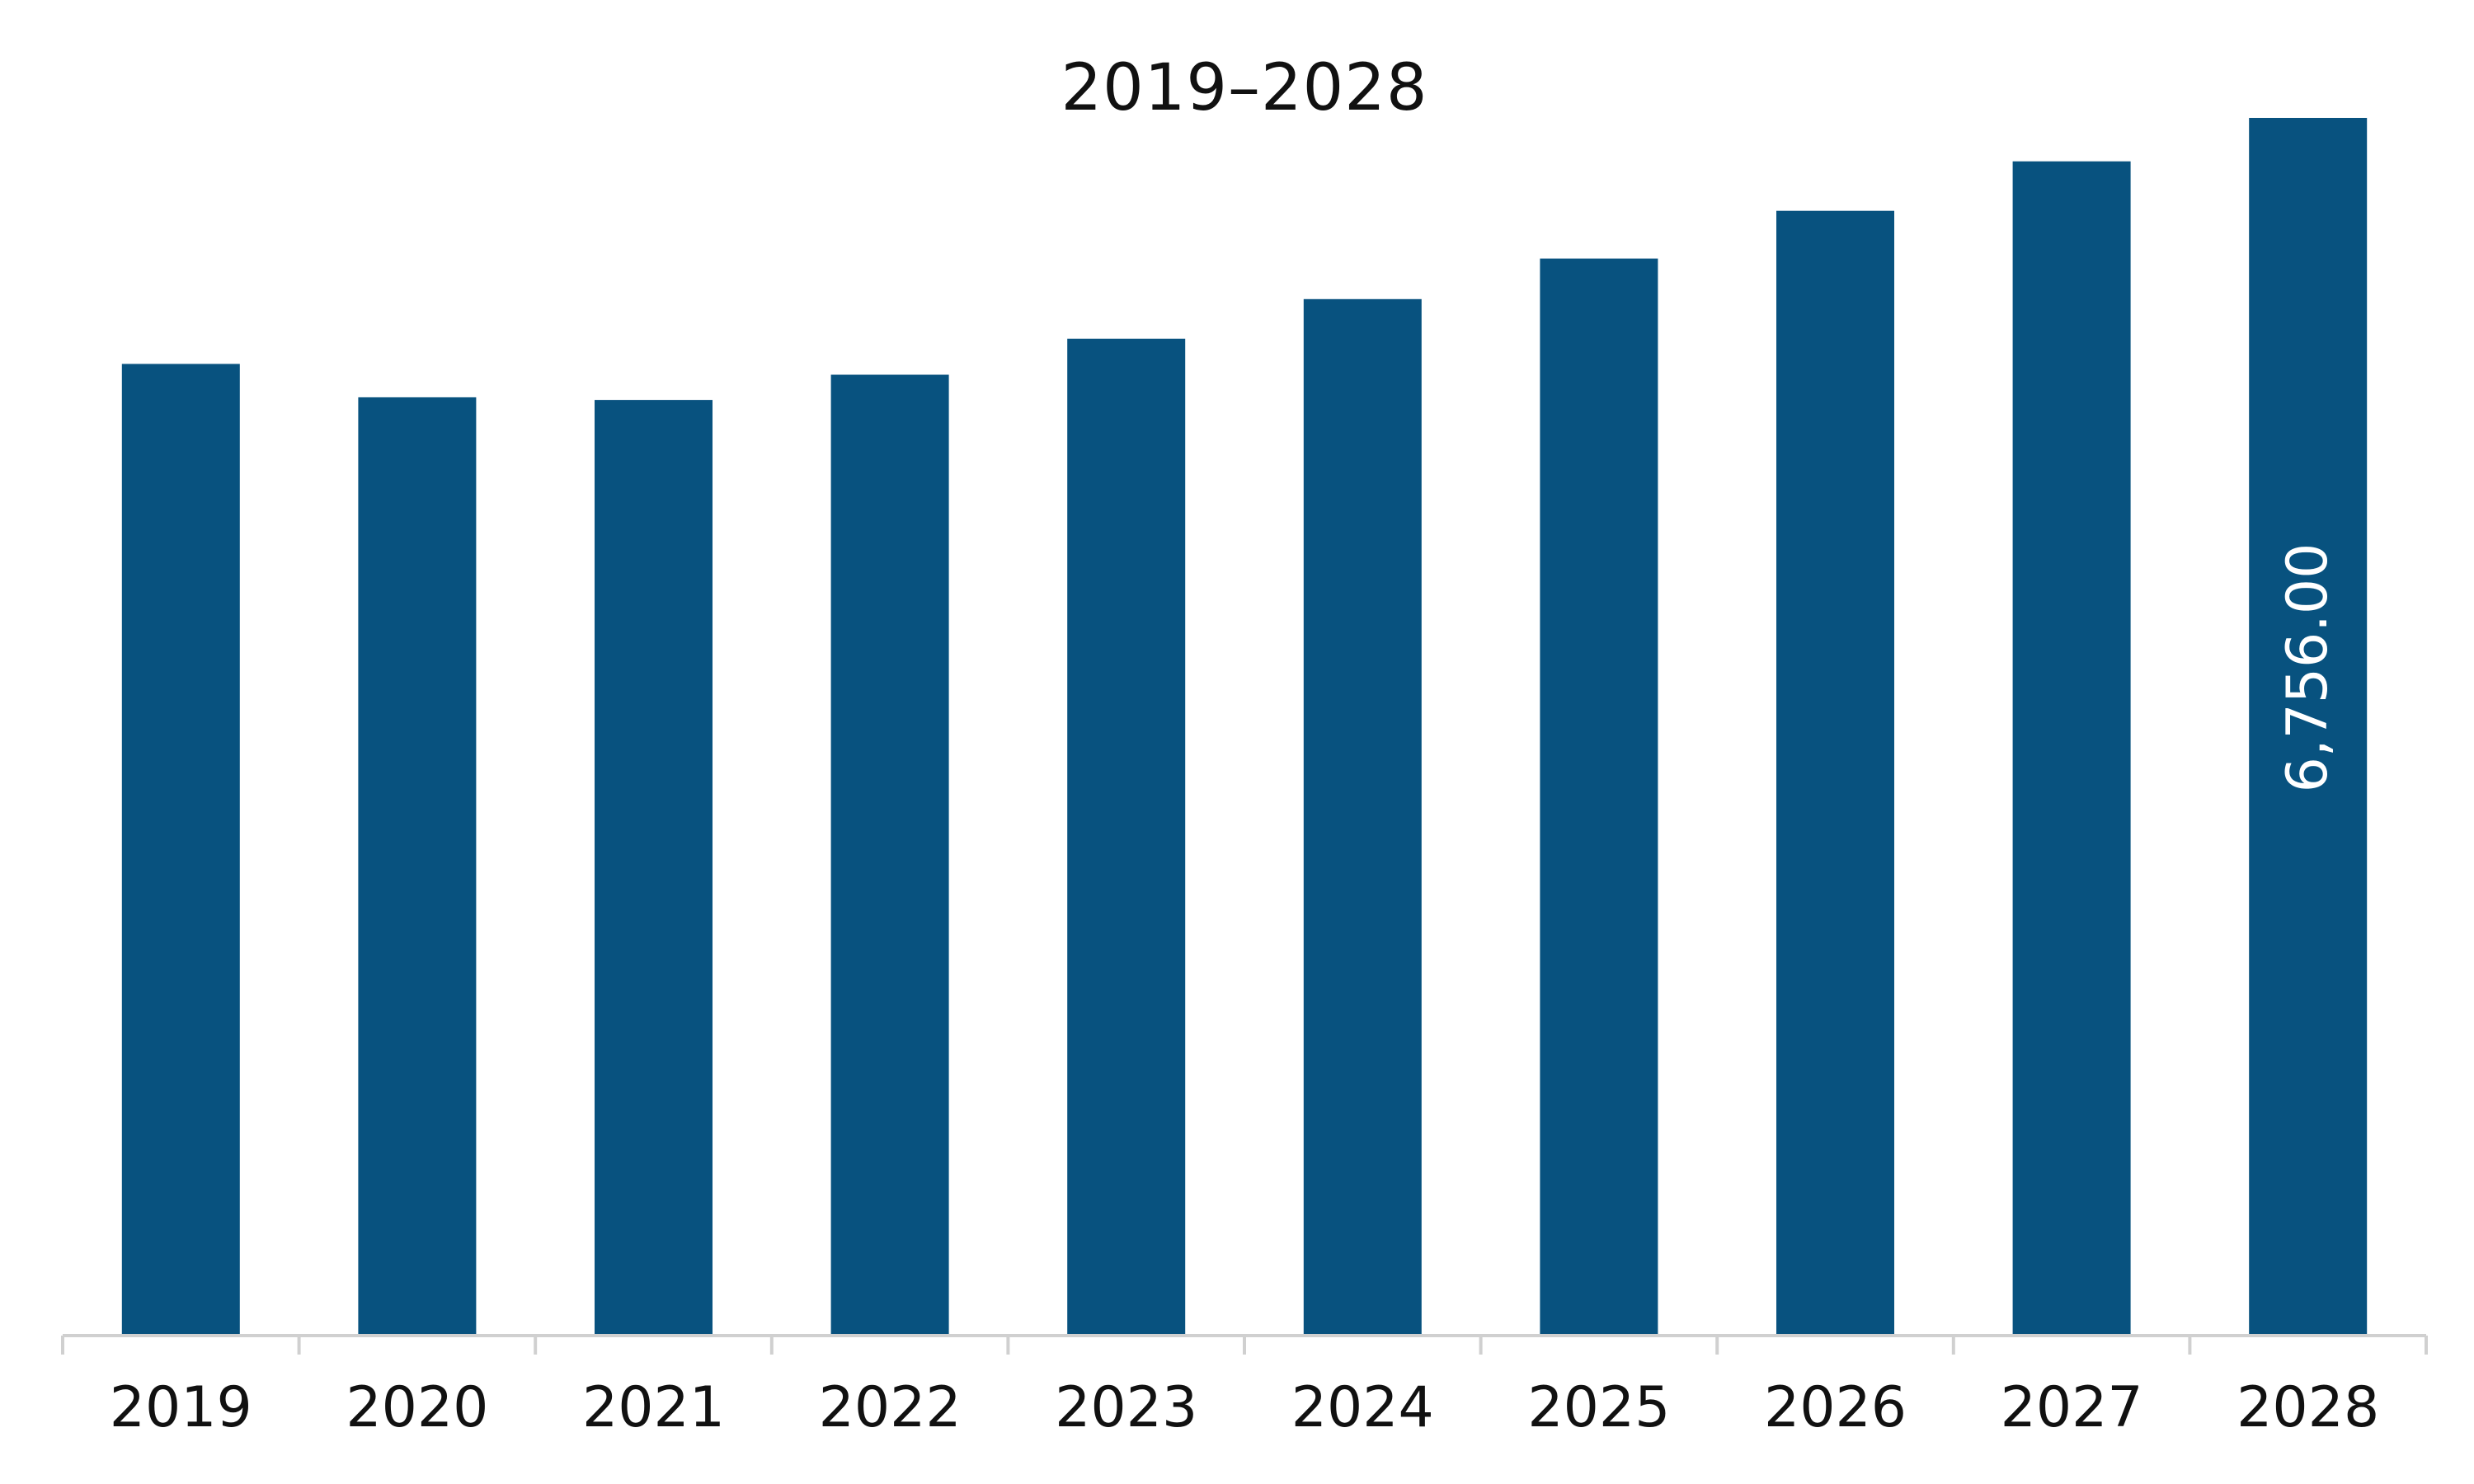  Describe the element at coordinates (1598, 1407) in the screenshot. I see `x-tick-label-2025: 2025` at that location.